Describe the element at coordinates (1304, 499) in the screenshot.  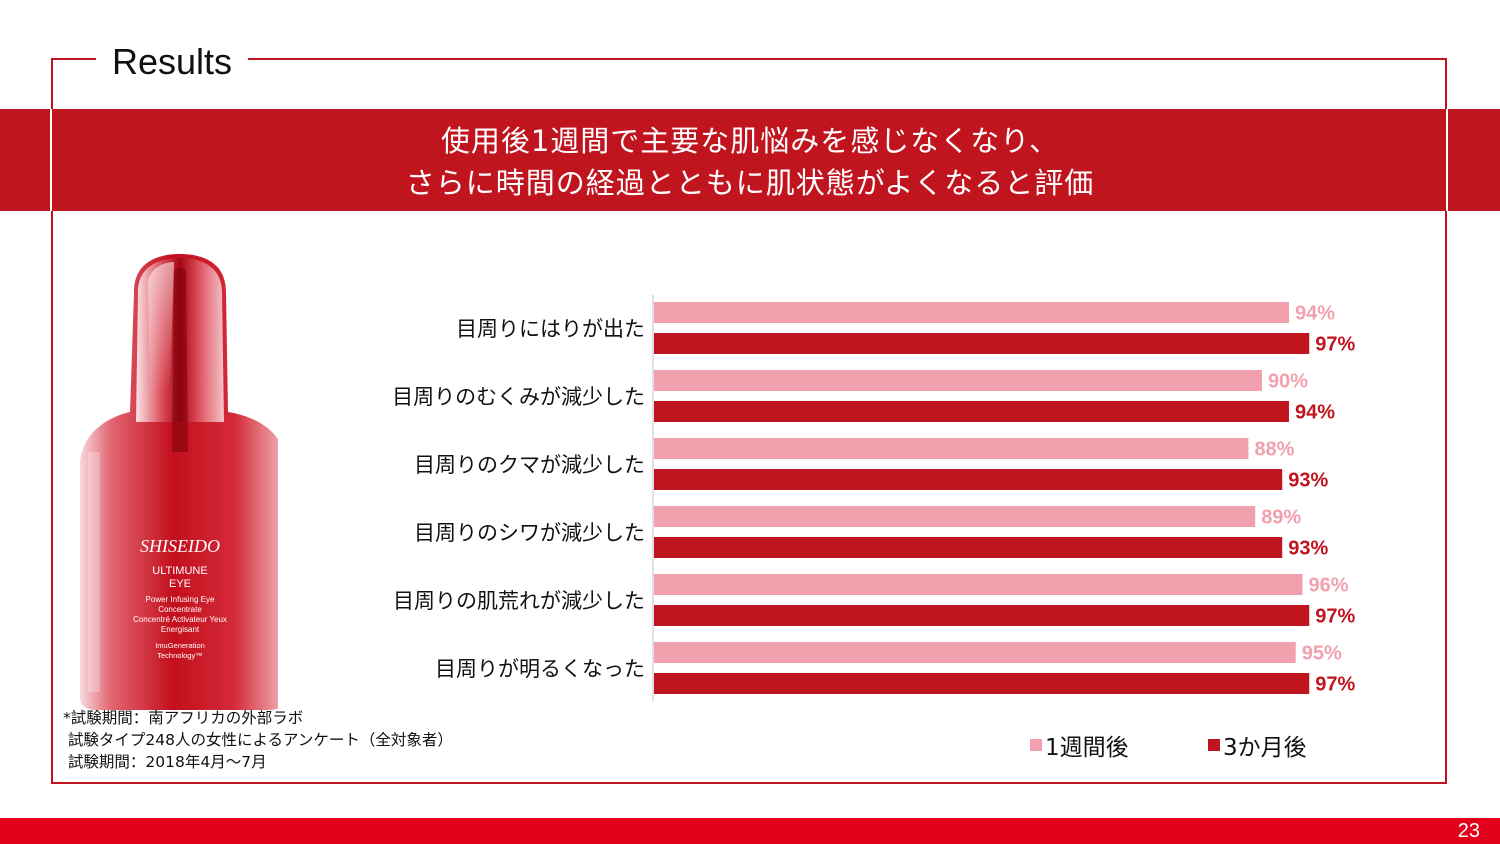
I see `value-labels: 94%97%90%94%88%93%89%93%96%97%95%97%` at that location.